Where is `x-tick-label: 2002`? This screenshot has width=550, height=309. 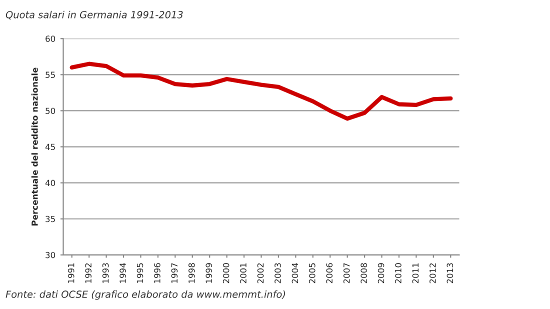
x-tick-label: 2002 is located at coordinates (260, 273).